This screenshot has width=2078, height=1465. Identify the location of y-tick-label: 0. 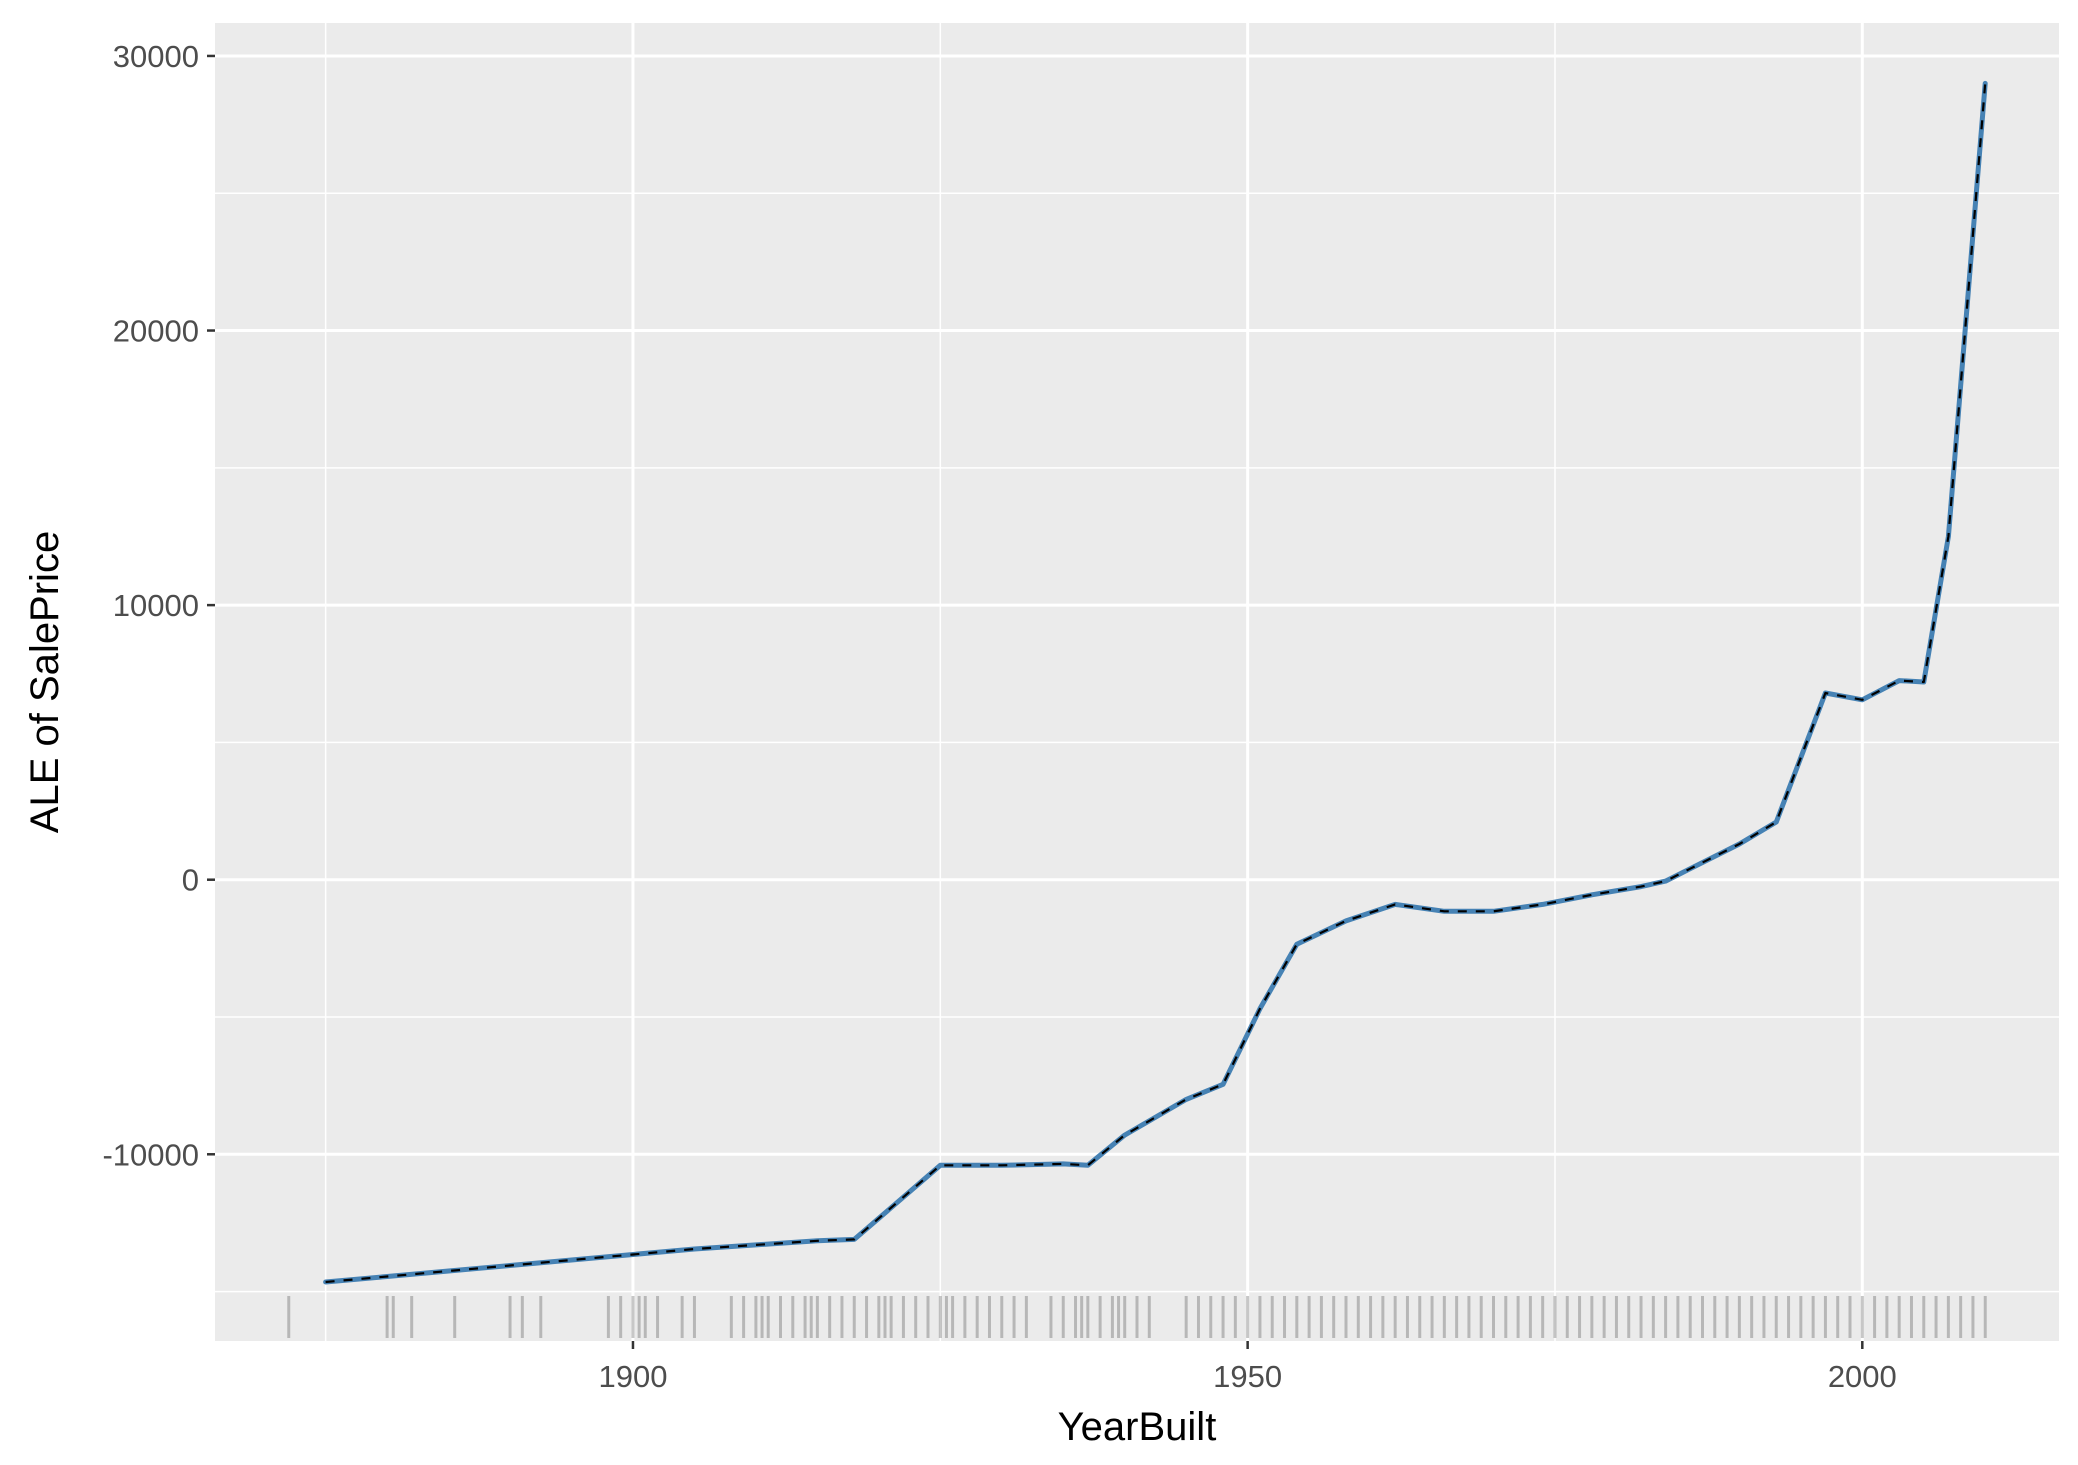
(190, 880).